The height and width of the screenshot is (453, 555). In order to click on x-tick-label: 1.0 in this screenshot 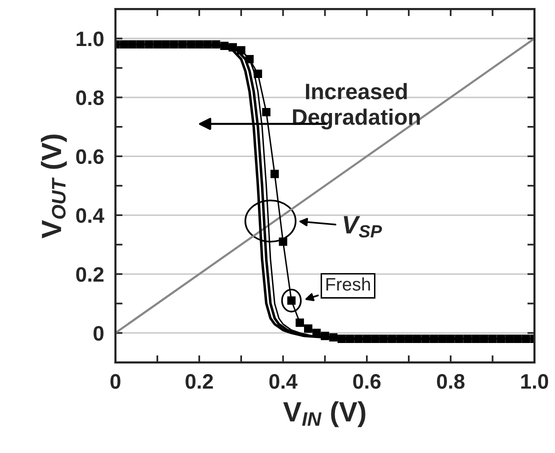, I will do `click(534, 381)`.